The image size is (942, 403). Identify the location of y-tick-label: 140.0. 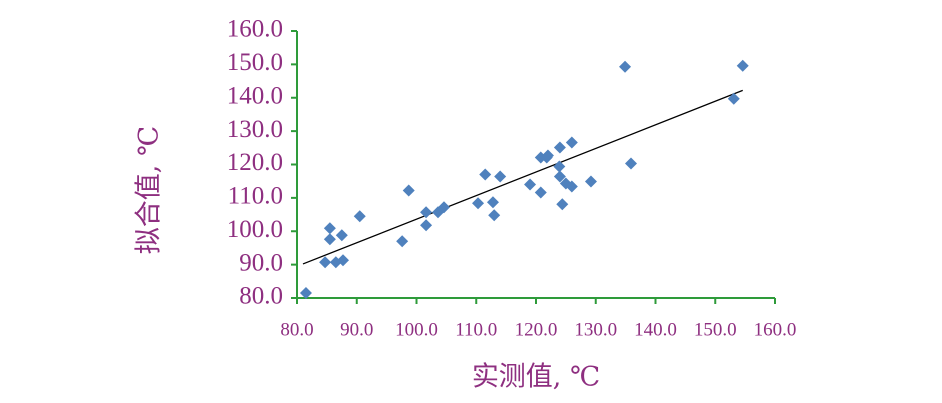
(255, 95).